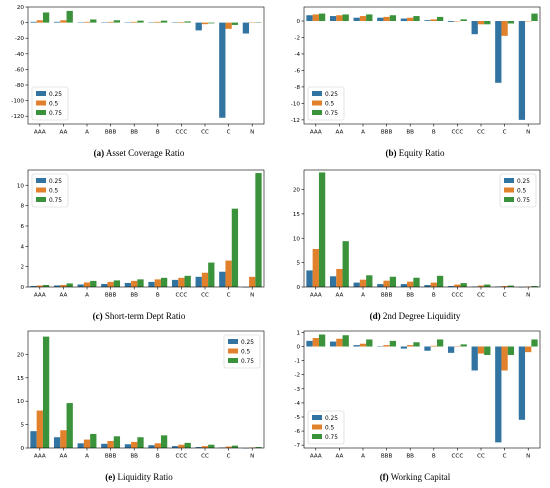 The width and height of the screenshot is (550, 488). I want to click on y-tick-label: 10, so click(297, 239).